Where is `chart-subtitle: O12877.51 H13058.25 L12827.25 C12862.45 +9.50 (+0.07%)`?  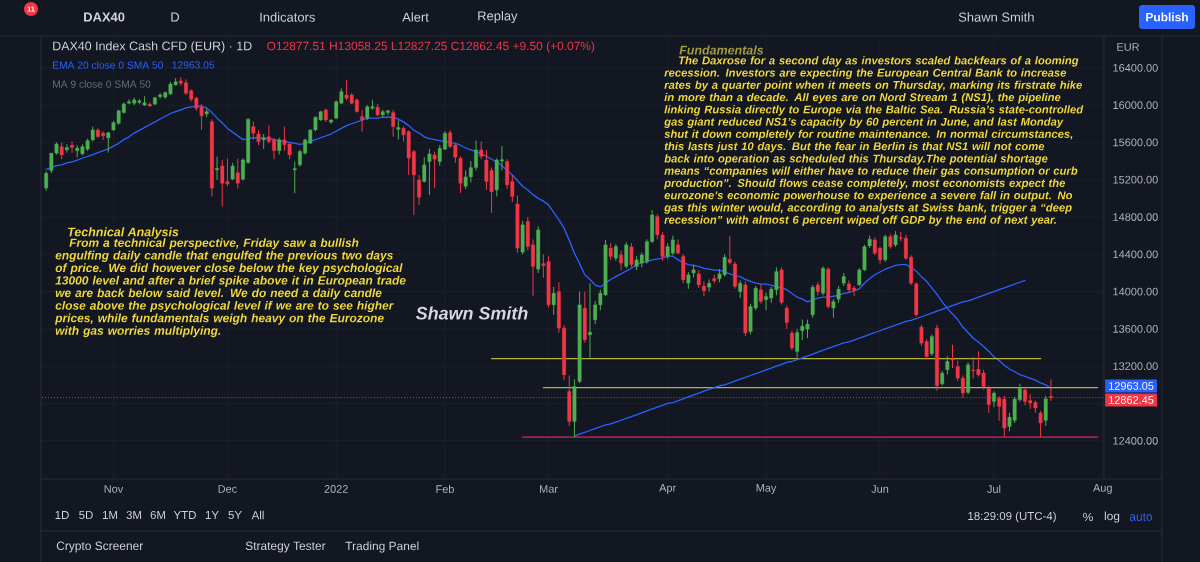
chart-subtitle: O12877.51 H13058.25 L12827.25 C12862.45 +9.50 (+0.07%) is located at coordinates (431, 47).